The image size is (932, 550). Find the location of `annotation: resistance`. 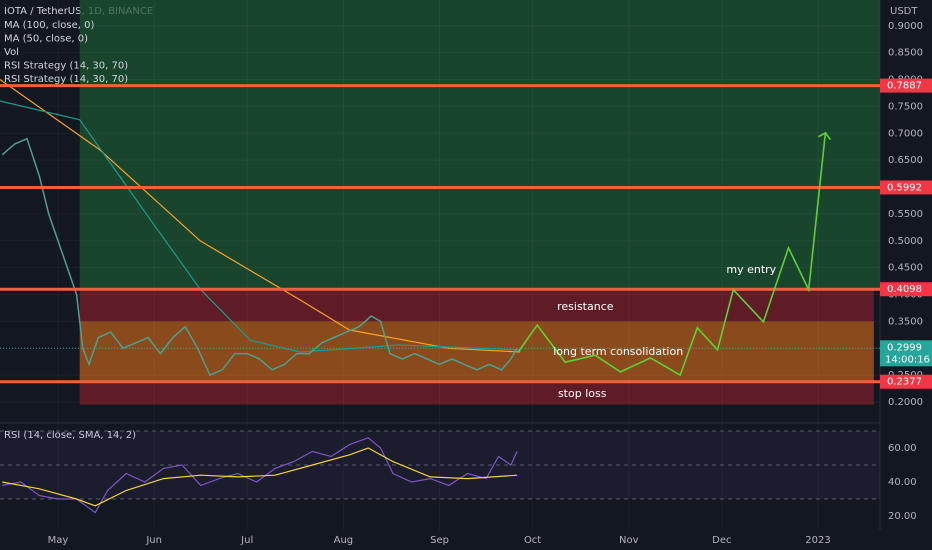

annotation: resistance is located at coordinates (585, 306).